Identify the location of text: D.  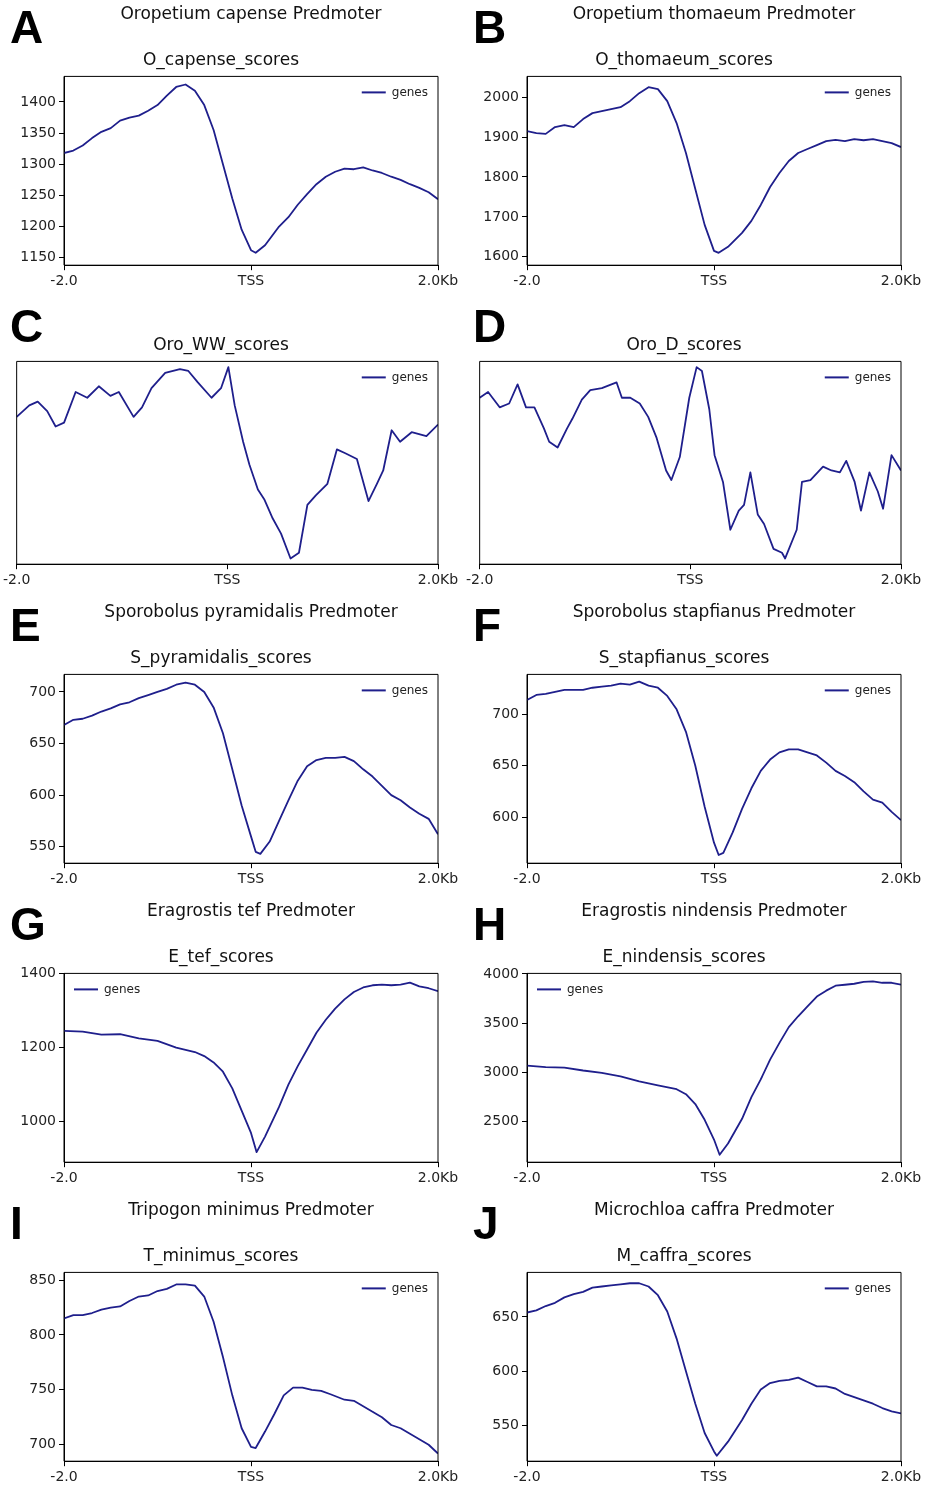
(490, 326).